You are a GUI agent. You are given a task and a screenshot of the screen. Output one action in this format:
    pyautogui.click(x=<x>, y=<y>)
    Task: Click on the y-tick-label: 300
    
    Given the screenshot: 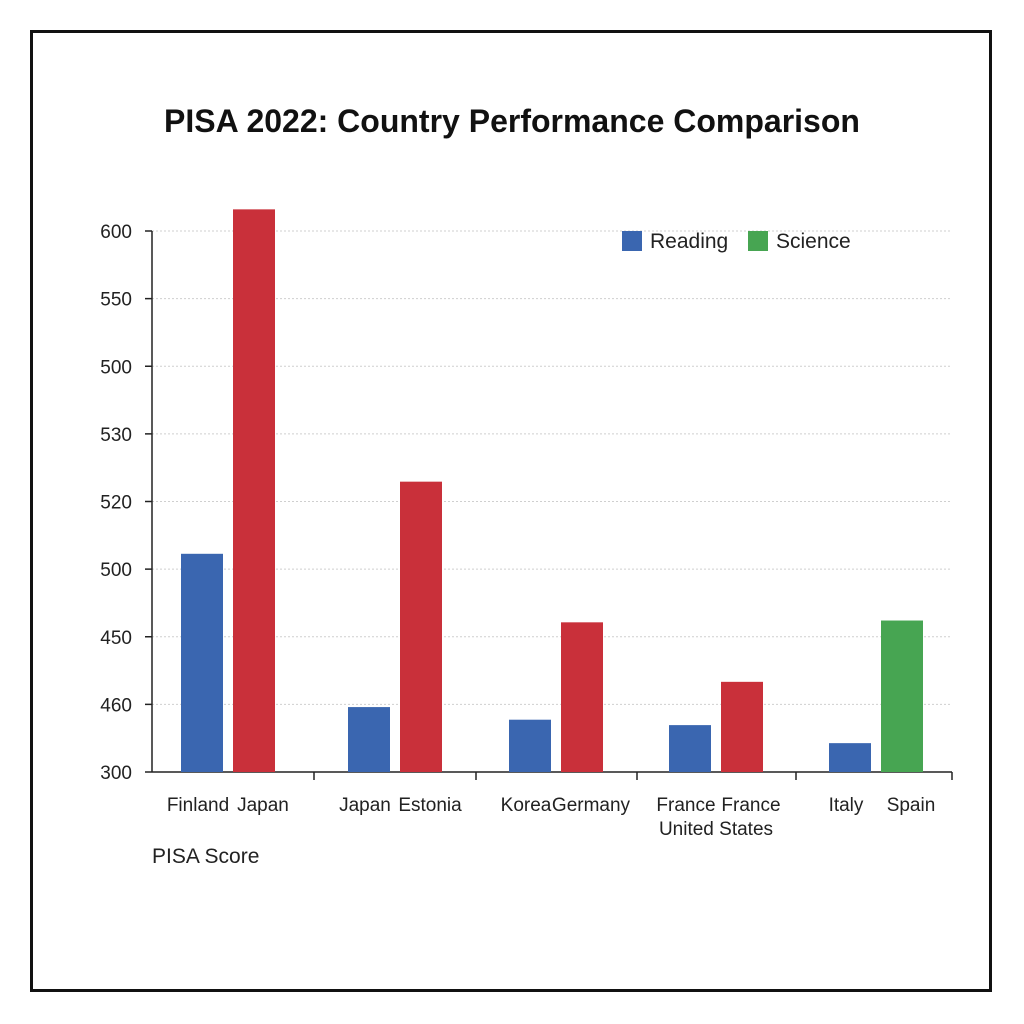 What is the action you would take?
    pyautogui.click(x=116, y=773)
    